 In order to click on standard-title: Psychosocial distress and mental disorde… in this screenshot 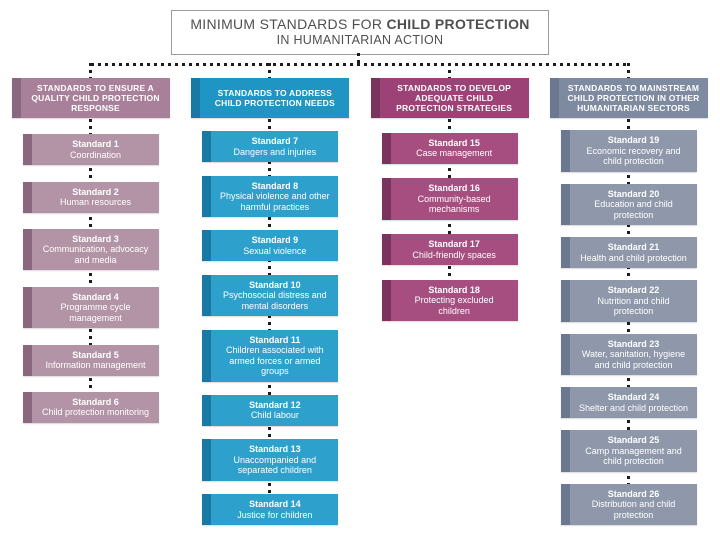, I will do `click(275, 300)`.